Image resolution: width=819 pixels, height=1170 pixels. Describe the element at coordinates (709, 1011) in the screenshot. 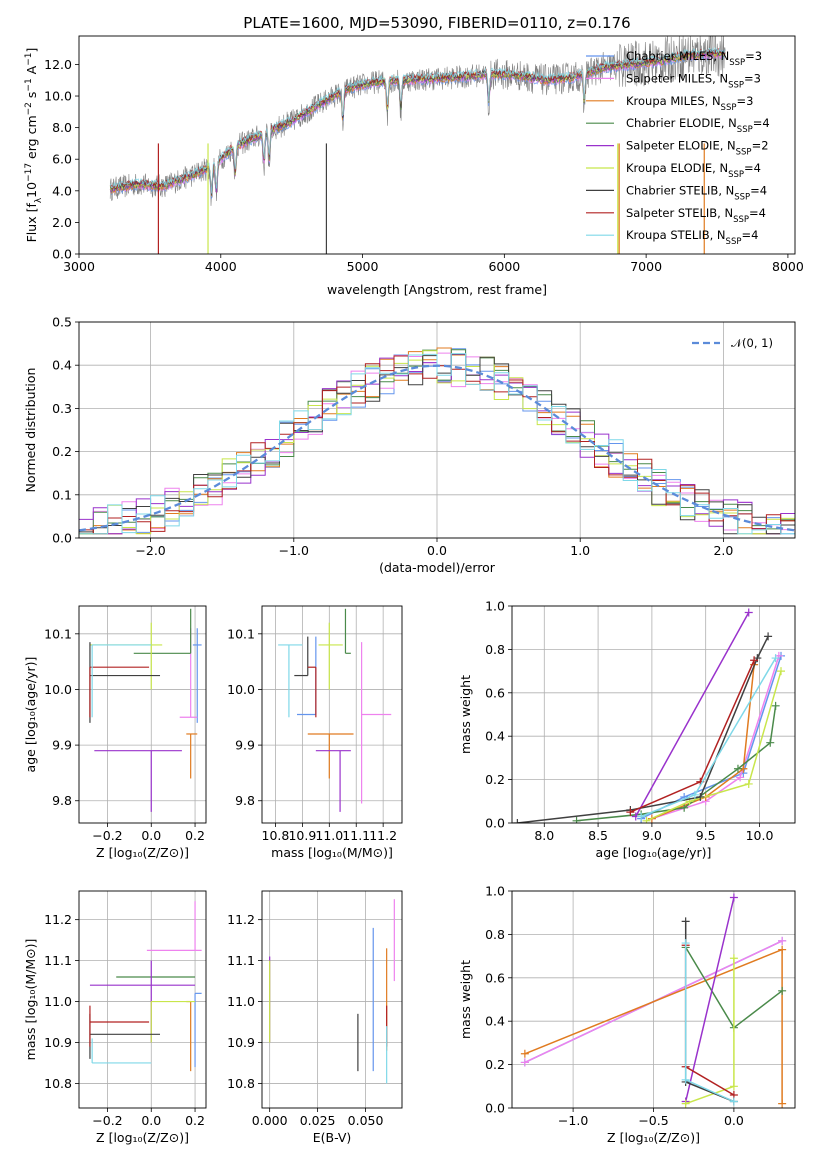

I see `series-chabrier-stelib` at that location.